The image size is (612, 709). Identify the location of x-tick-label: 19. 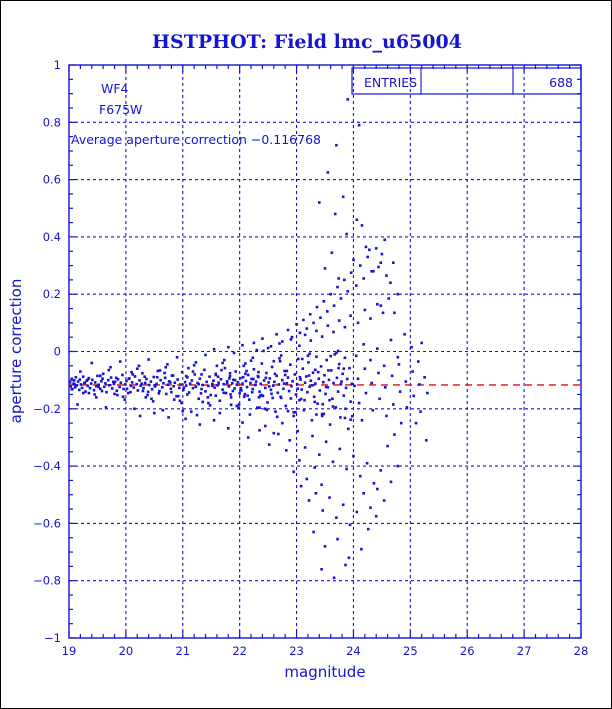
(69, 651).